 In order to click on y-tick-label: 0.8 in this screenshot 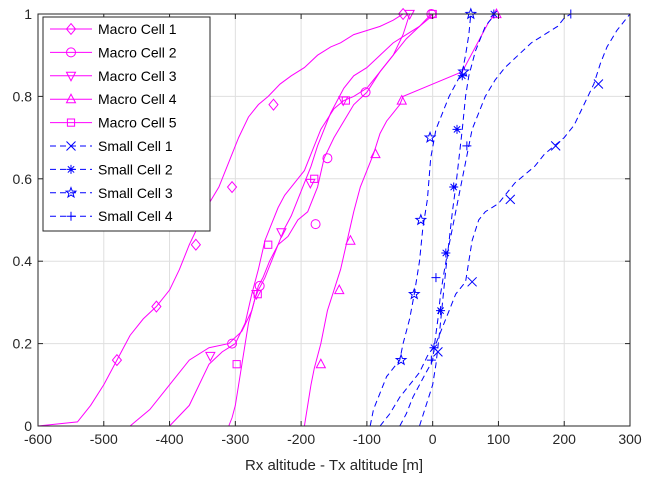, I will do `click(23, 96)`.